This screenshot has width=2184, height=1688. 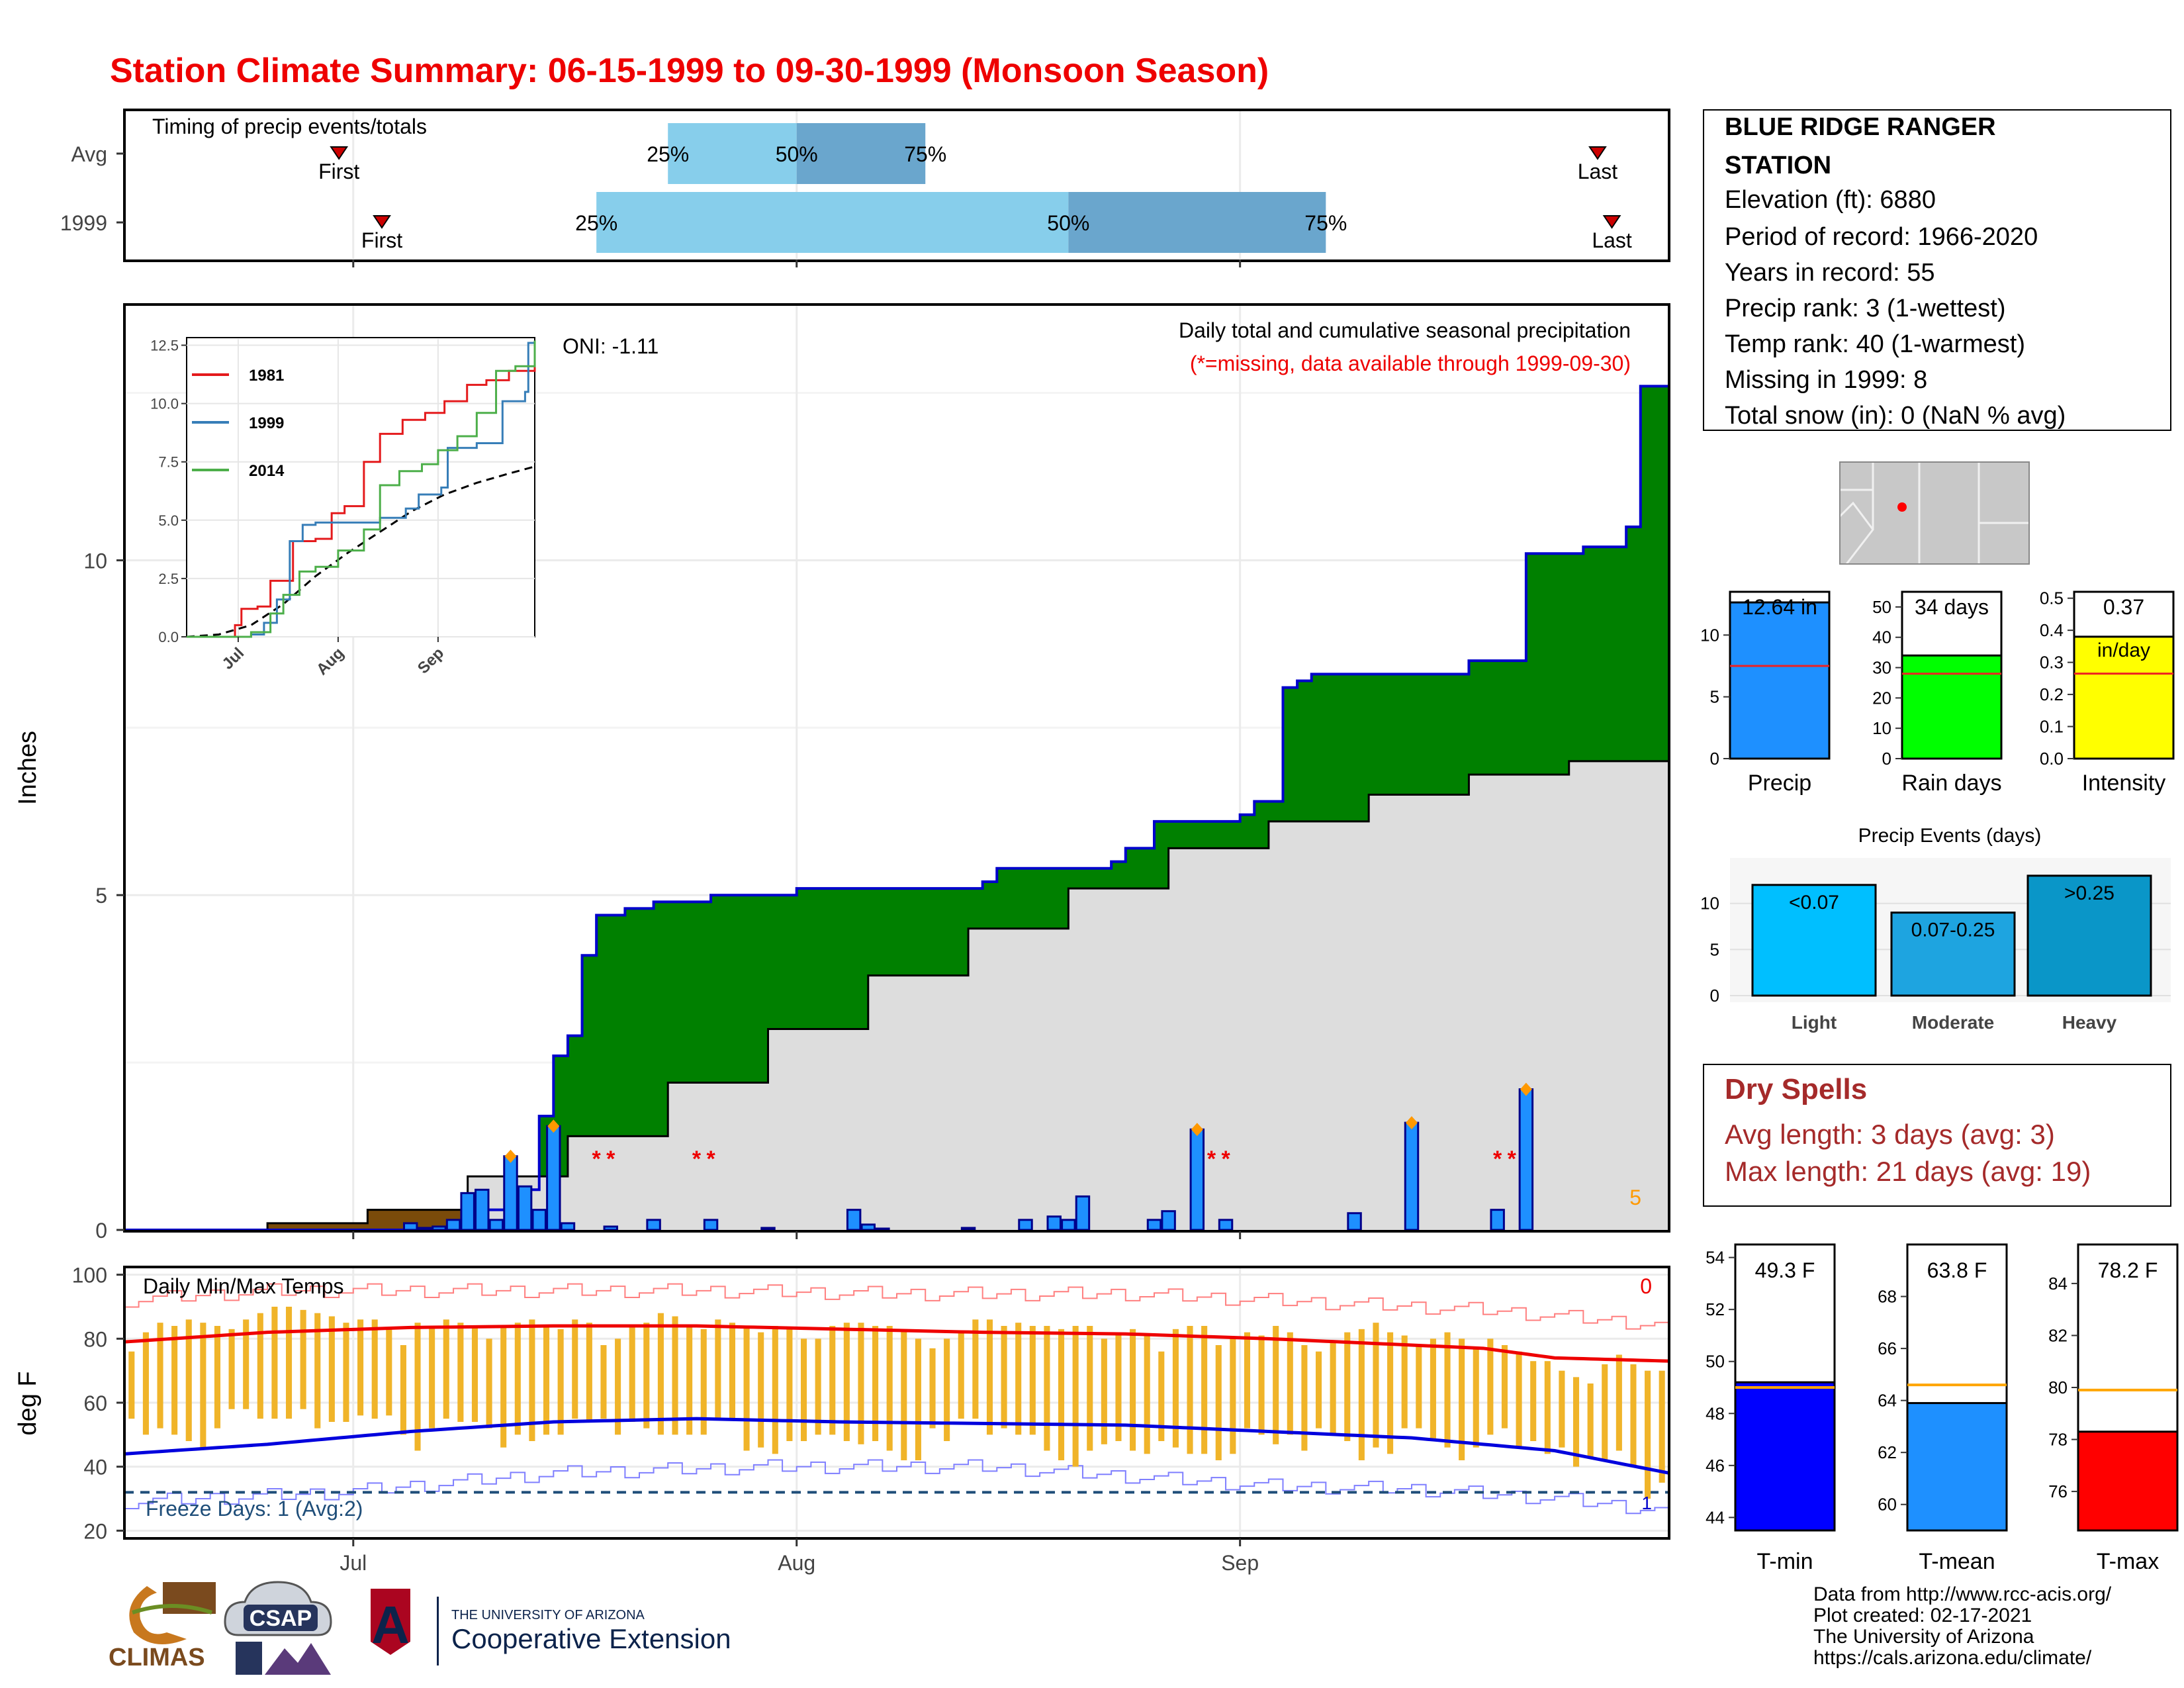 What do you see at coordinates (249, 1658) in the screenshot?
I see `csap-bars` at bounding box center [249, 1658].